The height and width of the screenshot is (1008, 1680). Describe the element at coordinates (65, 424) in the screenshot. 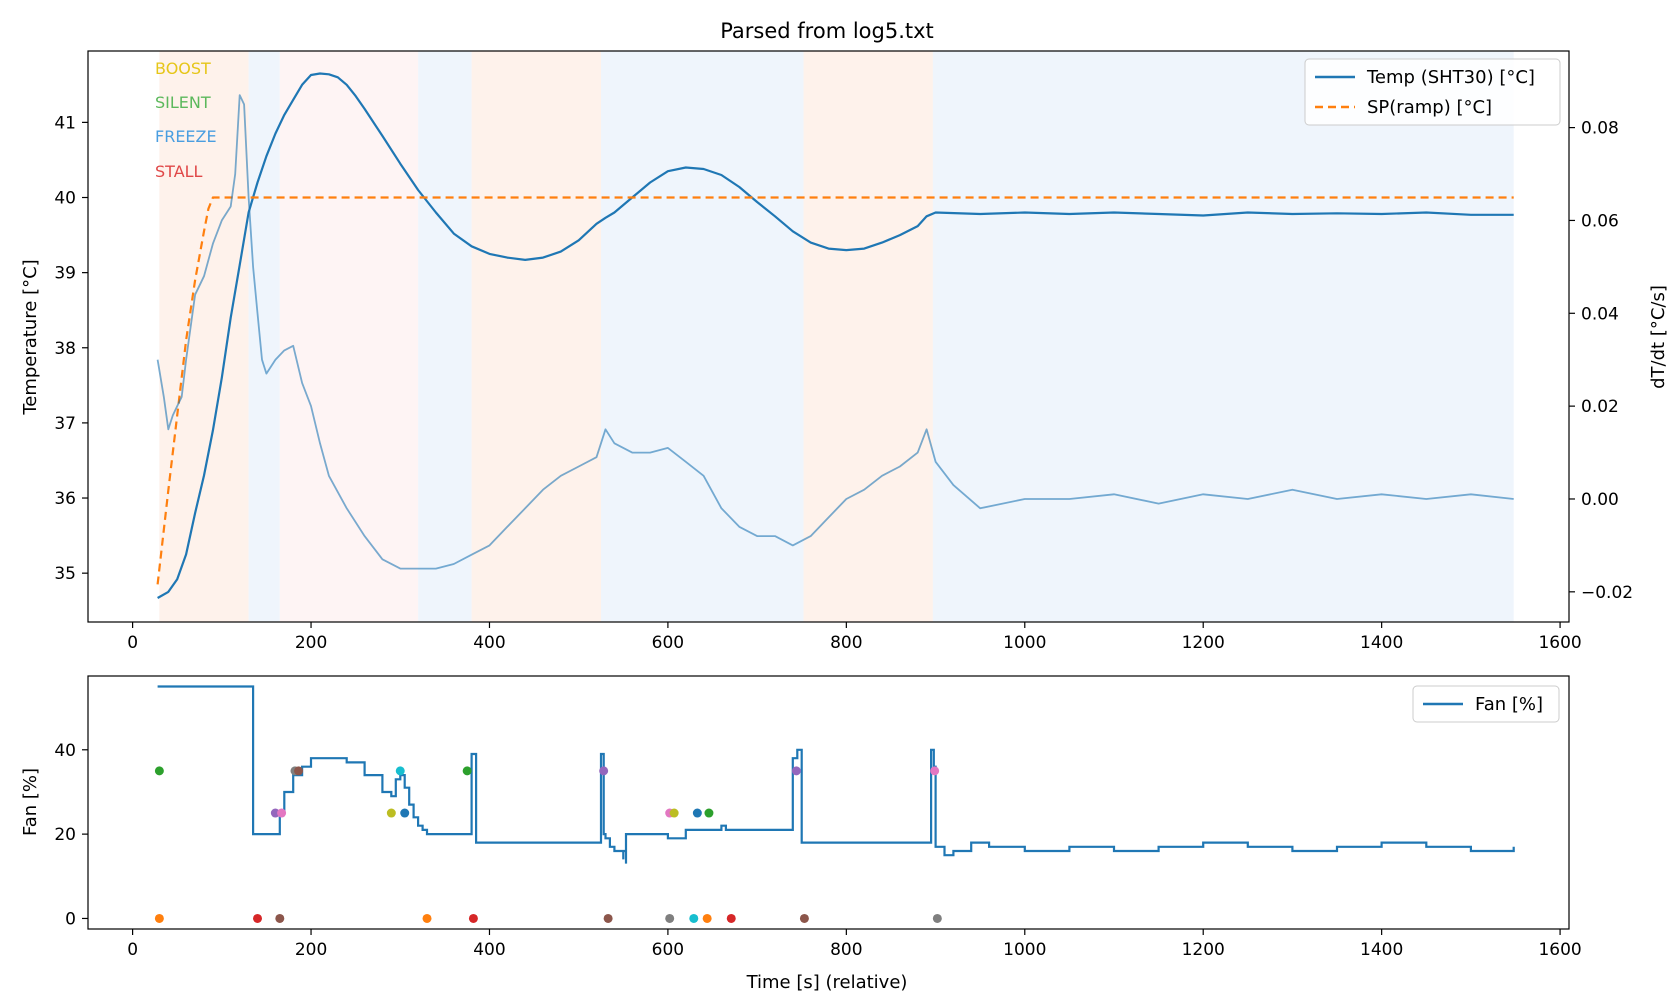

I see `top-y-tick-label: 37` at that location.